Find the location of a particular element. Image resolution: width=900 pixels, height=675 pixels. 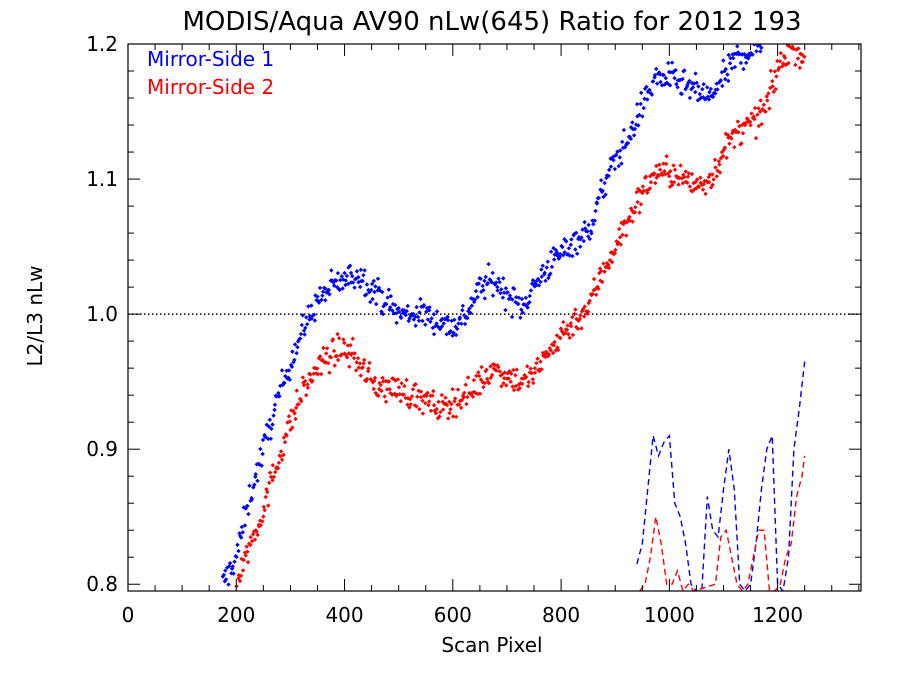

series-1-dashed-line is located at coordinates (721, 476).